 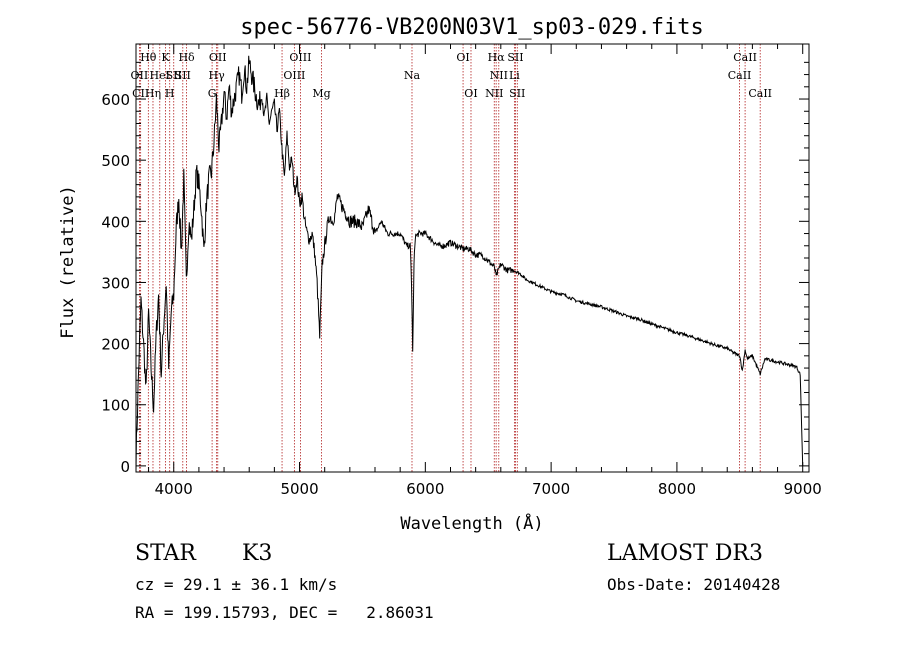 I want to click on survey-name: LAMOST DR3, so click(x=685, y=553).